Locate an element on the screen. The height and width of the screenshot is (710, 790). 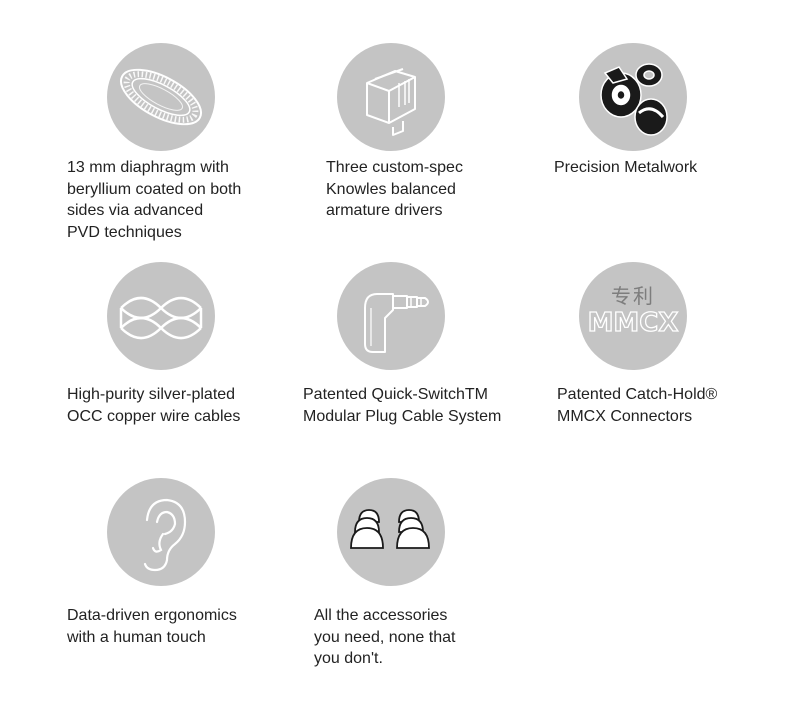
metal-shell-icon is located at coordinates (633, 97).